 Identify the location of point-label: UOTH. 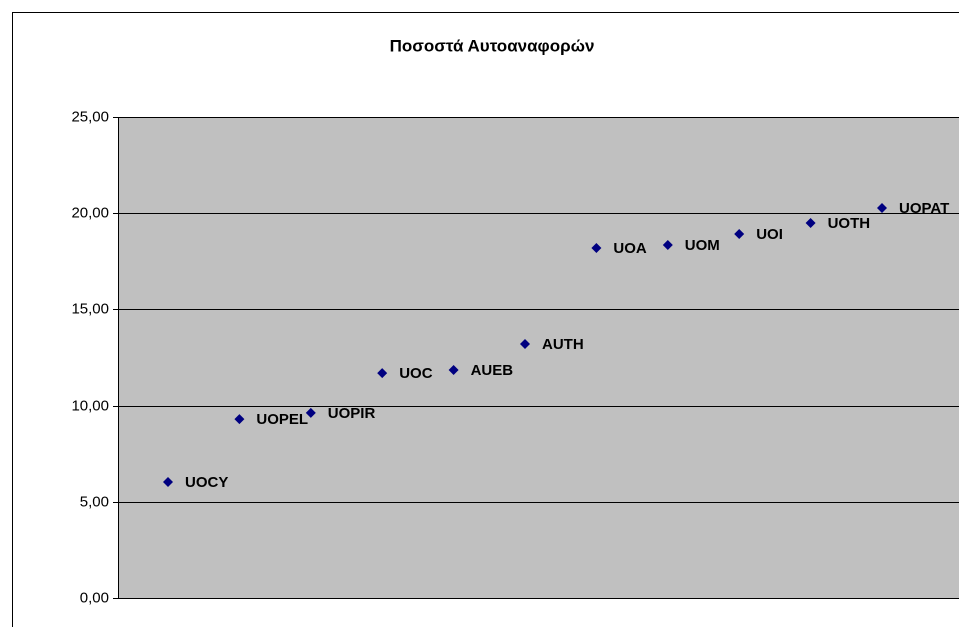
(849, 223).